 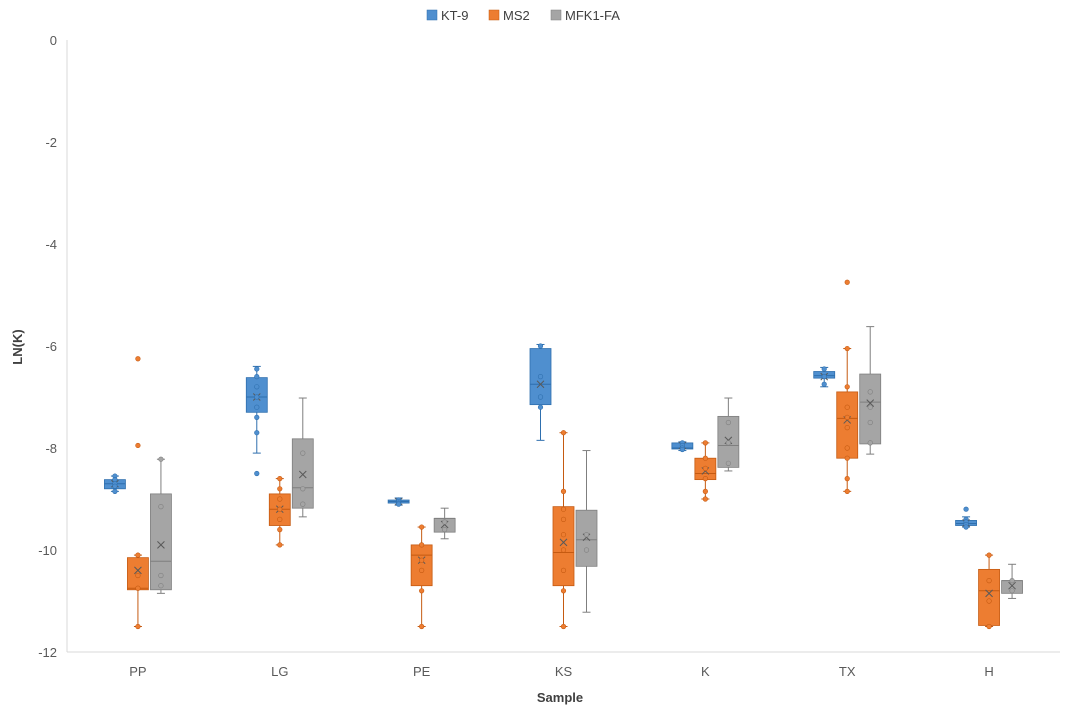 What do you see at coordinates (564, 671) in the screenshot?
I see `x-tick-label: KS` at bounding box center [564, 671].